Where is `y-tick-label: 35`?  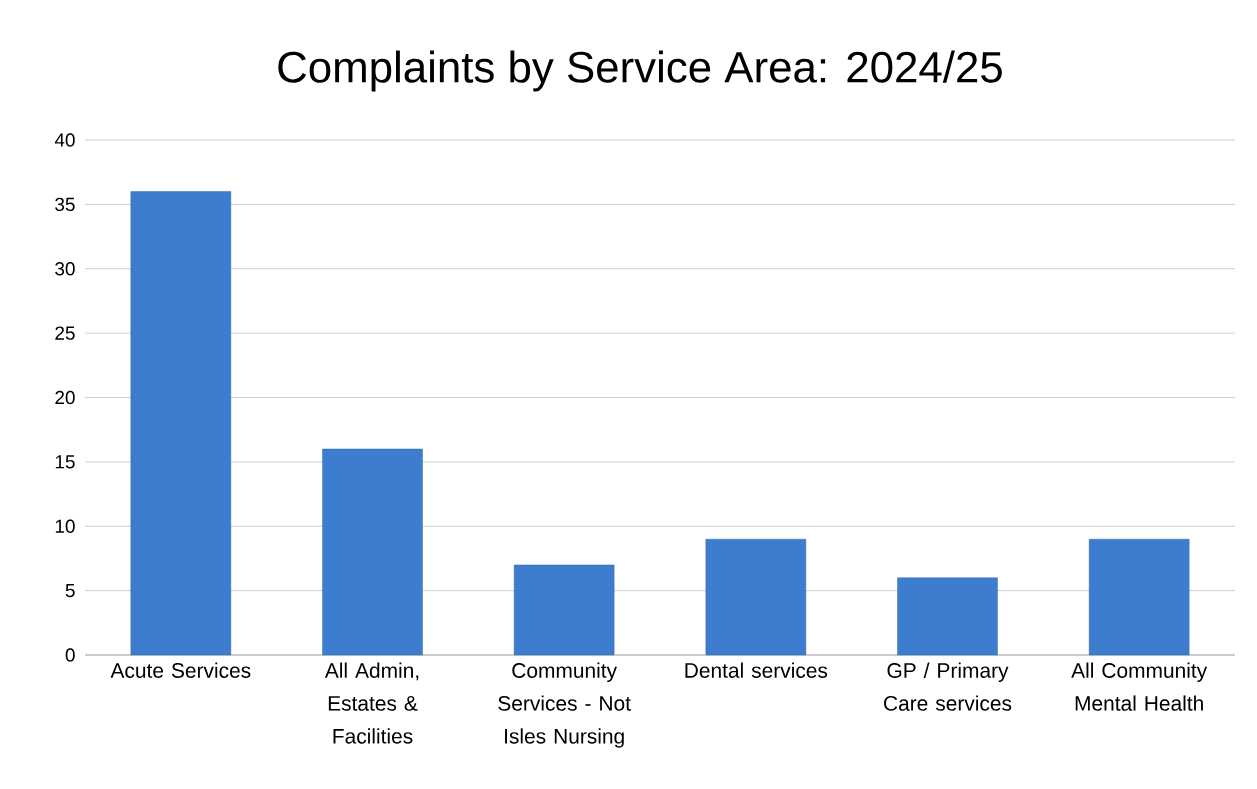
y-tick-label: 35 is located at coordinates (65, 204).